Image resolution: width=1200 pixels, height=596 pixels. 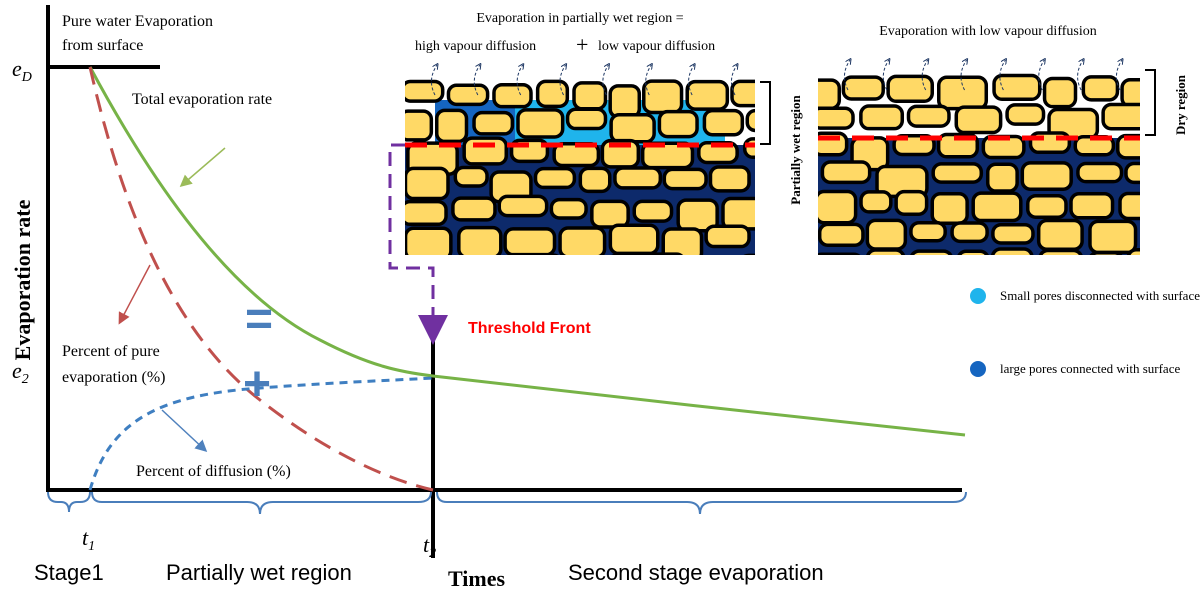 What do you see at coordinates (259, 319) in the screenshot?
I see `symbol: =` at bounding box center [259, 319].